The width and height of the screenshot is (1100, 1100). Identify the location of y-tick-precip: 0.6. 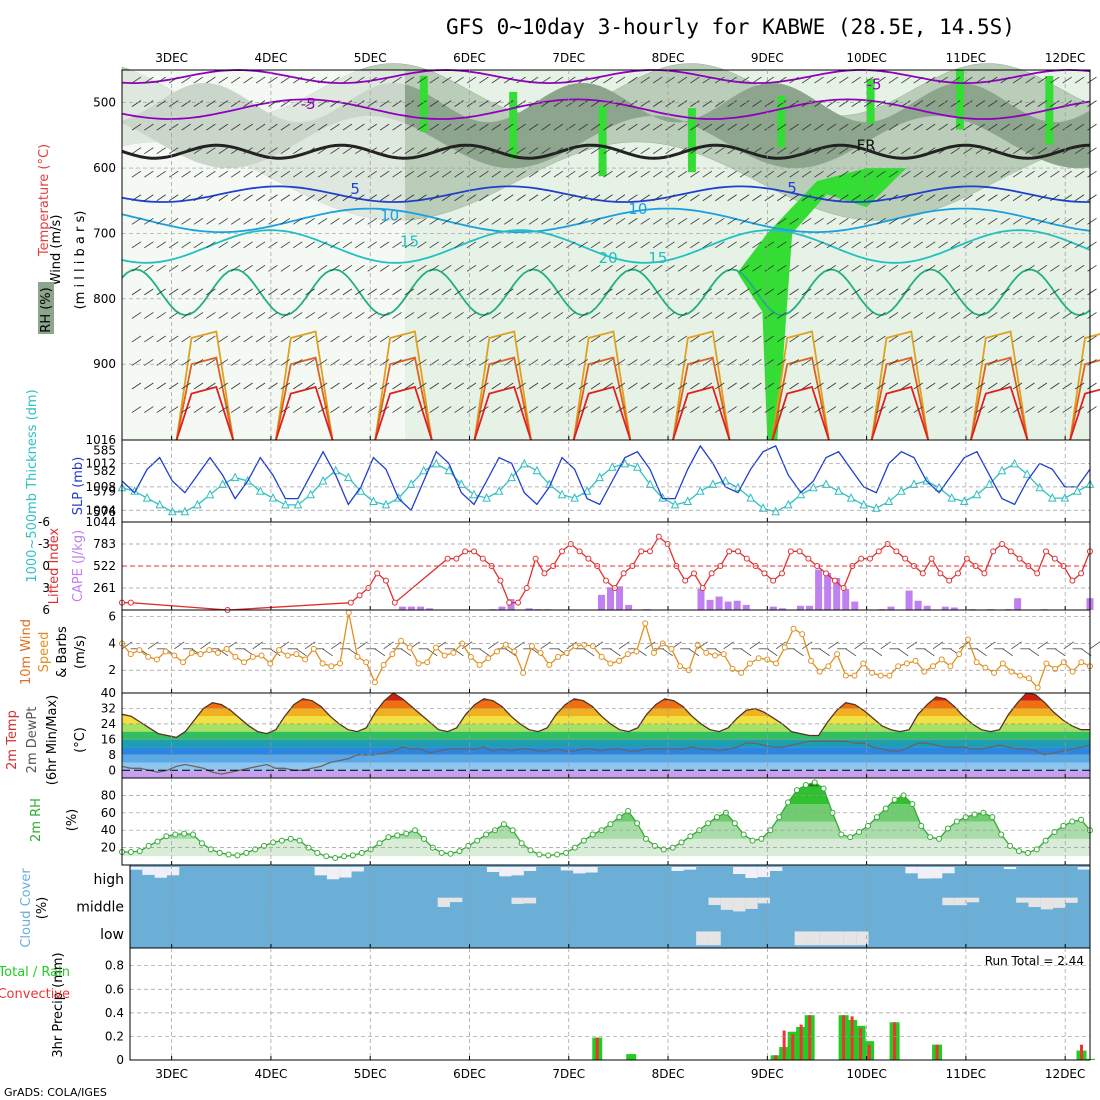
(114, 989).